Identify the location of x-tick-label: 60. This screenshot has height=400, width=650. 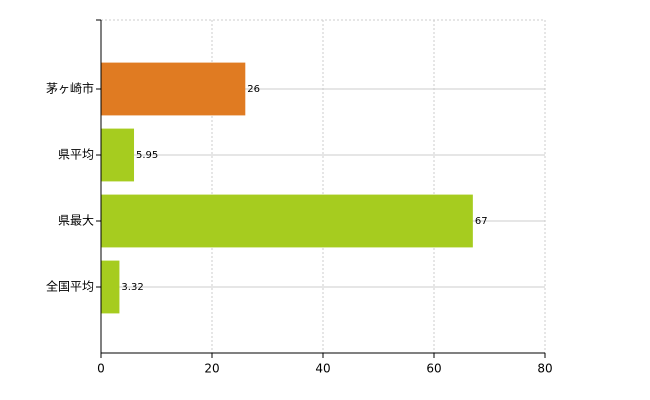
(433, 369).